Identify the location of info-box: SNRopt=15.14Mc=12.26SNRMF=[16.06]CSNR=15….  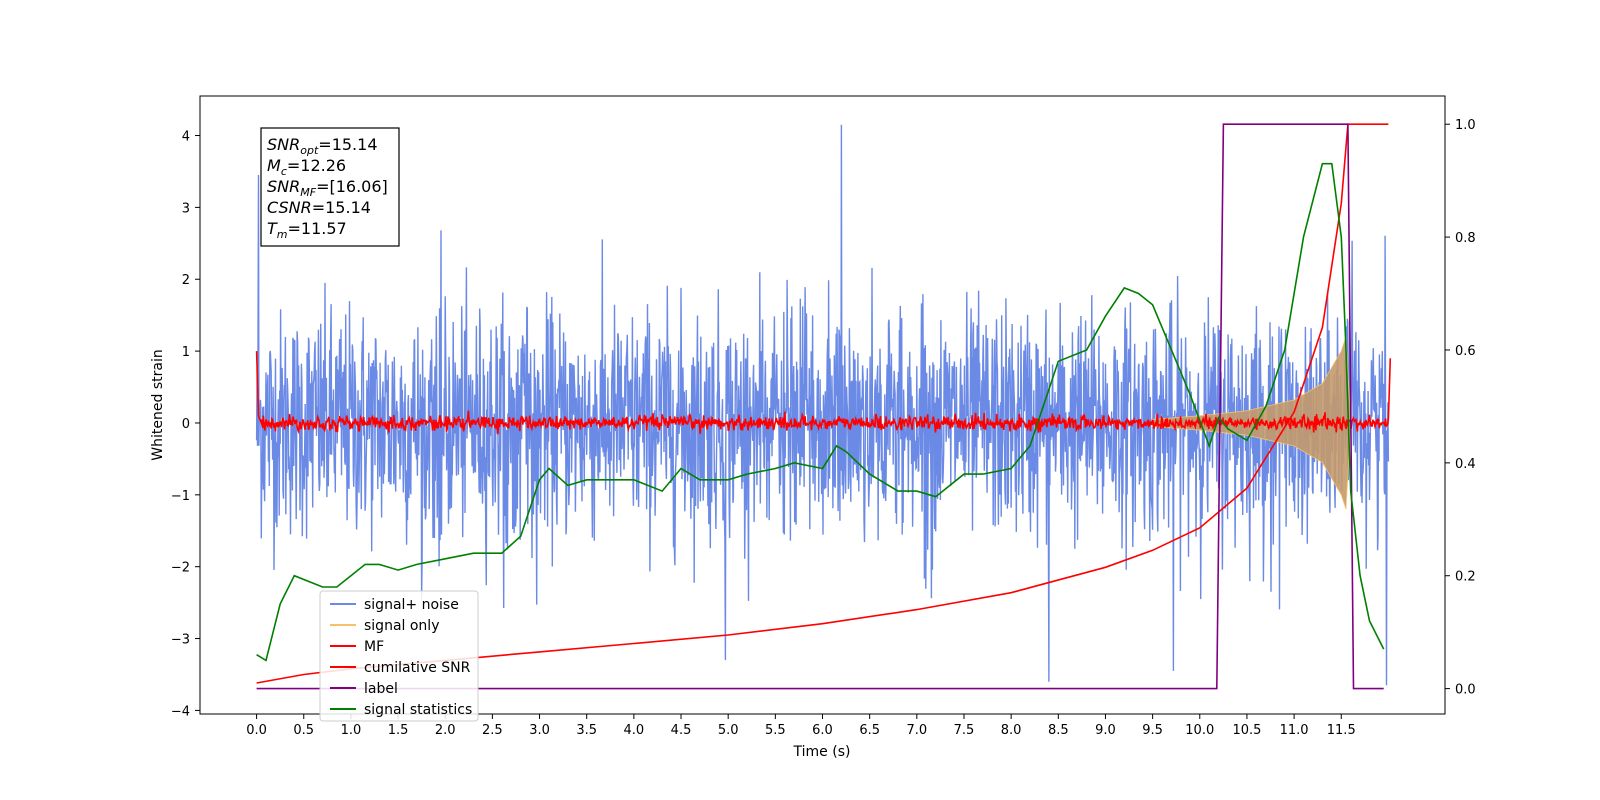
(330, 187).